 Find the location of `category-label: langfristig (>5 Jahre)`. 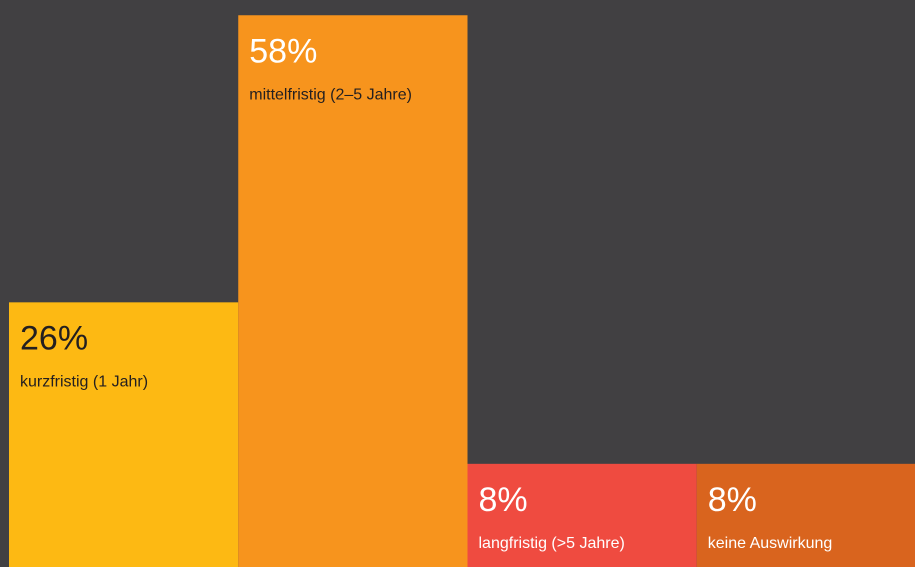

category-label: langfristig (>5 Jahre) is located at coordinates (552, 543).